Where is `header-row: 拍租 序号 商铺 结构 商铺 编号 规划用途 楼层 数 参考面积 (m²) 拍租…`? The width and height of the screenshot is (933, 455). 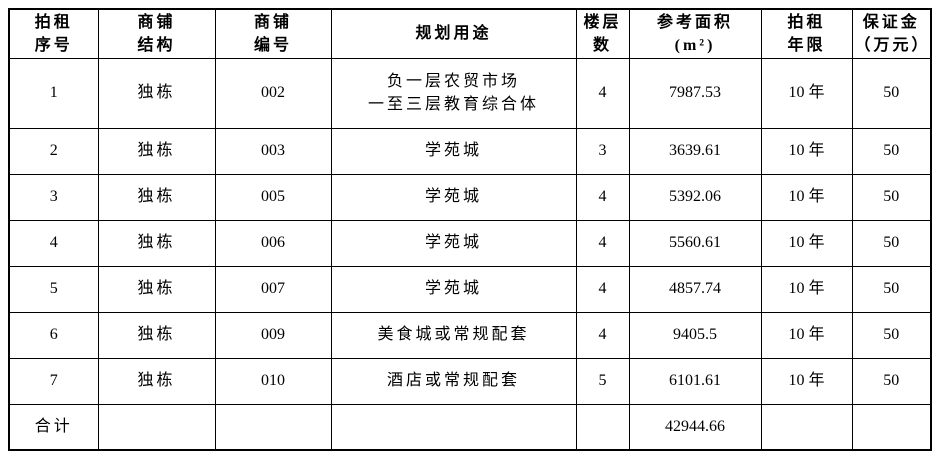 header-row: 拍租 序号 商铺 结构 商铺 编号 规划用途 楼层 数 参考面积 (m²) 拍租… is located at coordinates (470, 33).